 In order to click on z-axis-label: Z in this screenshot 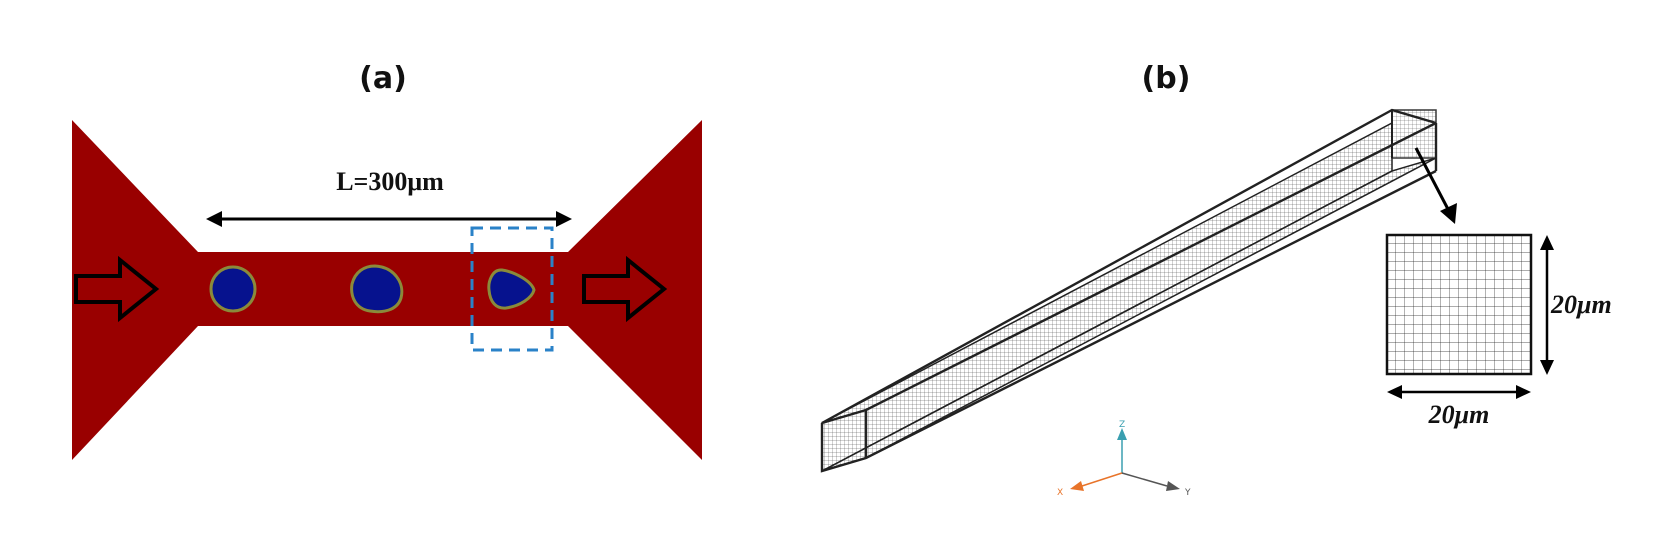, I will do `click(1122, 425)`.